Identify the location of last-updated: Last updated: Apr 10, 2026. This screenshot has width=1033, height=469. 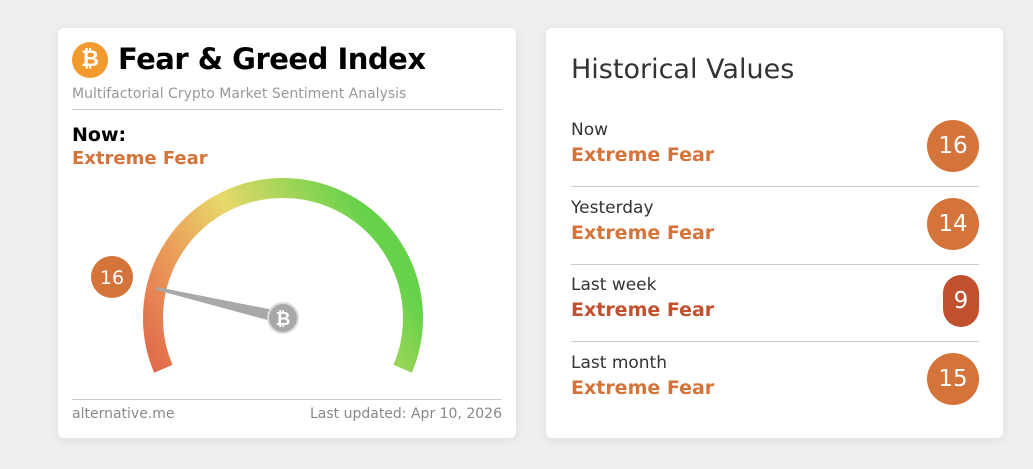
(405, 414).